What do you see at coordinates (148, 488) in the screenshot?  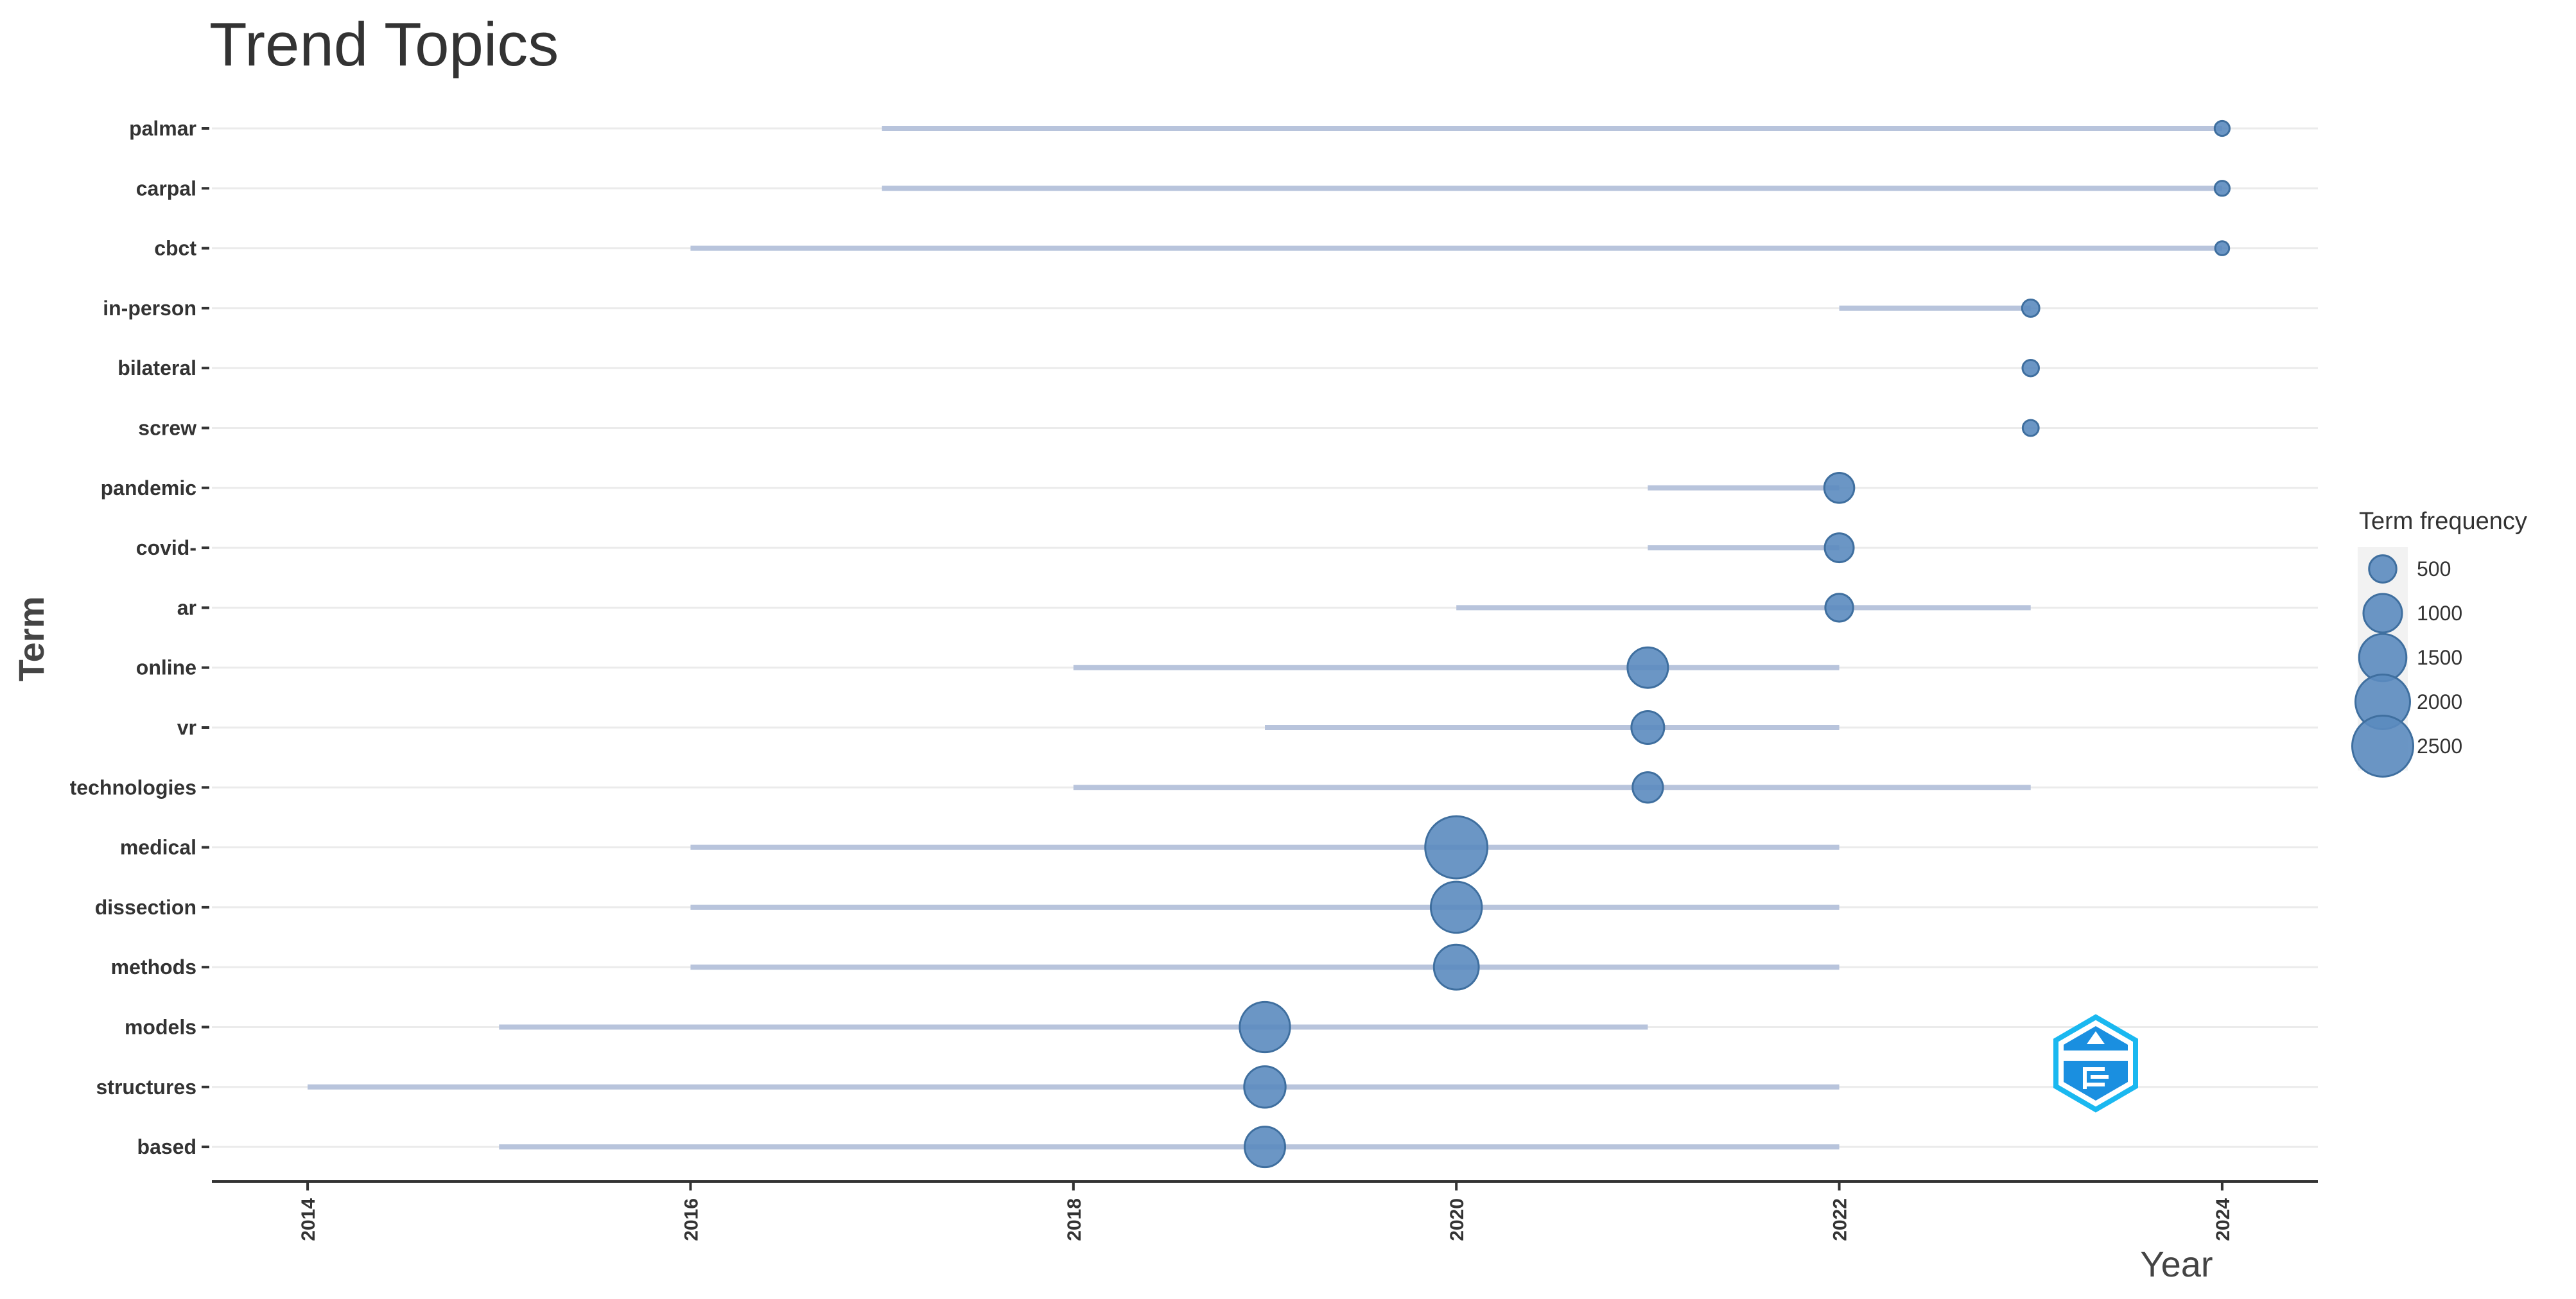 I see `y-tick-label: pandemic` at bounding box center [148, 488].